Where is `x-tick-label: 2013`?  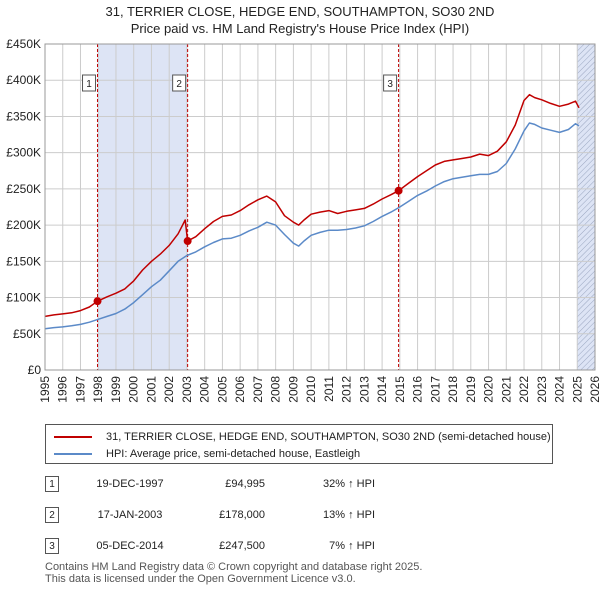 x-tick-label: 2013 is located at coordinates (364, 389).